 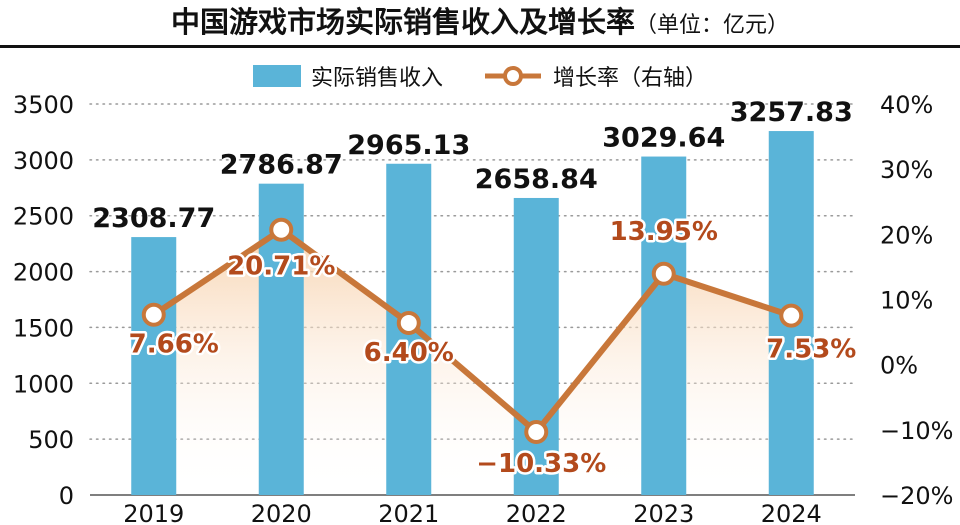 I want to click on chart-title: 中国游戏市场实际销售收入及增长率（单位：亿元）, so click(x=480, y=22).